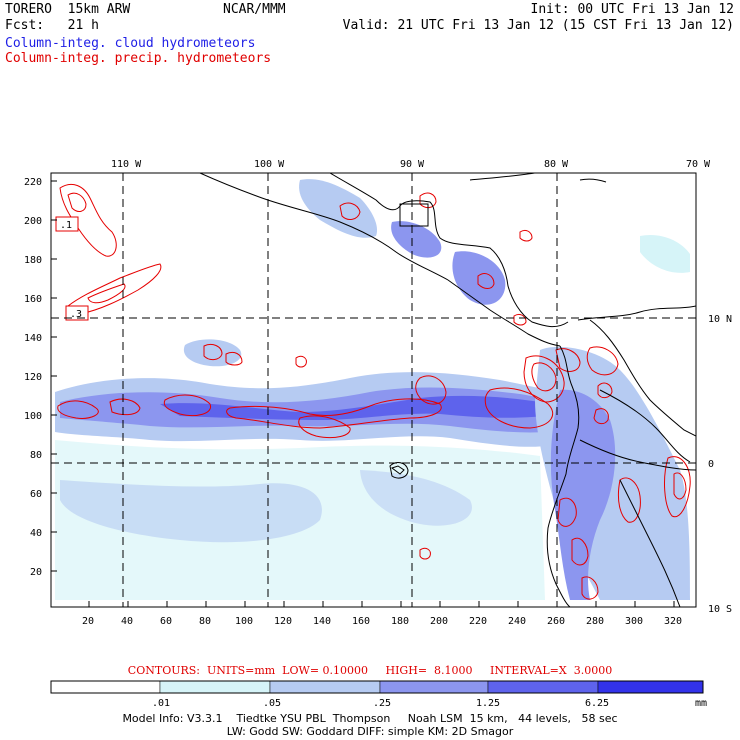 The image size is (740, 740). Describe the element at coordinates (556, 164) in the screenshot. I see `lon-label-80w: 80 W` at that location.